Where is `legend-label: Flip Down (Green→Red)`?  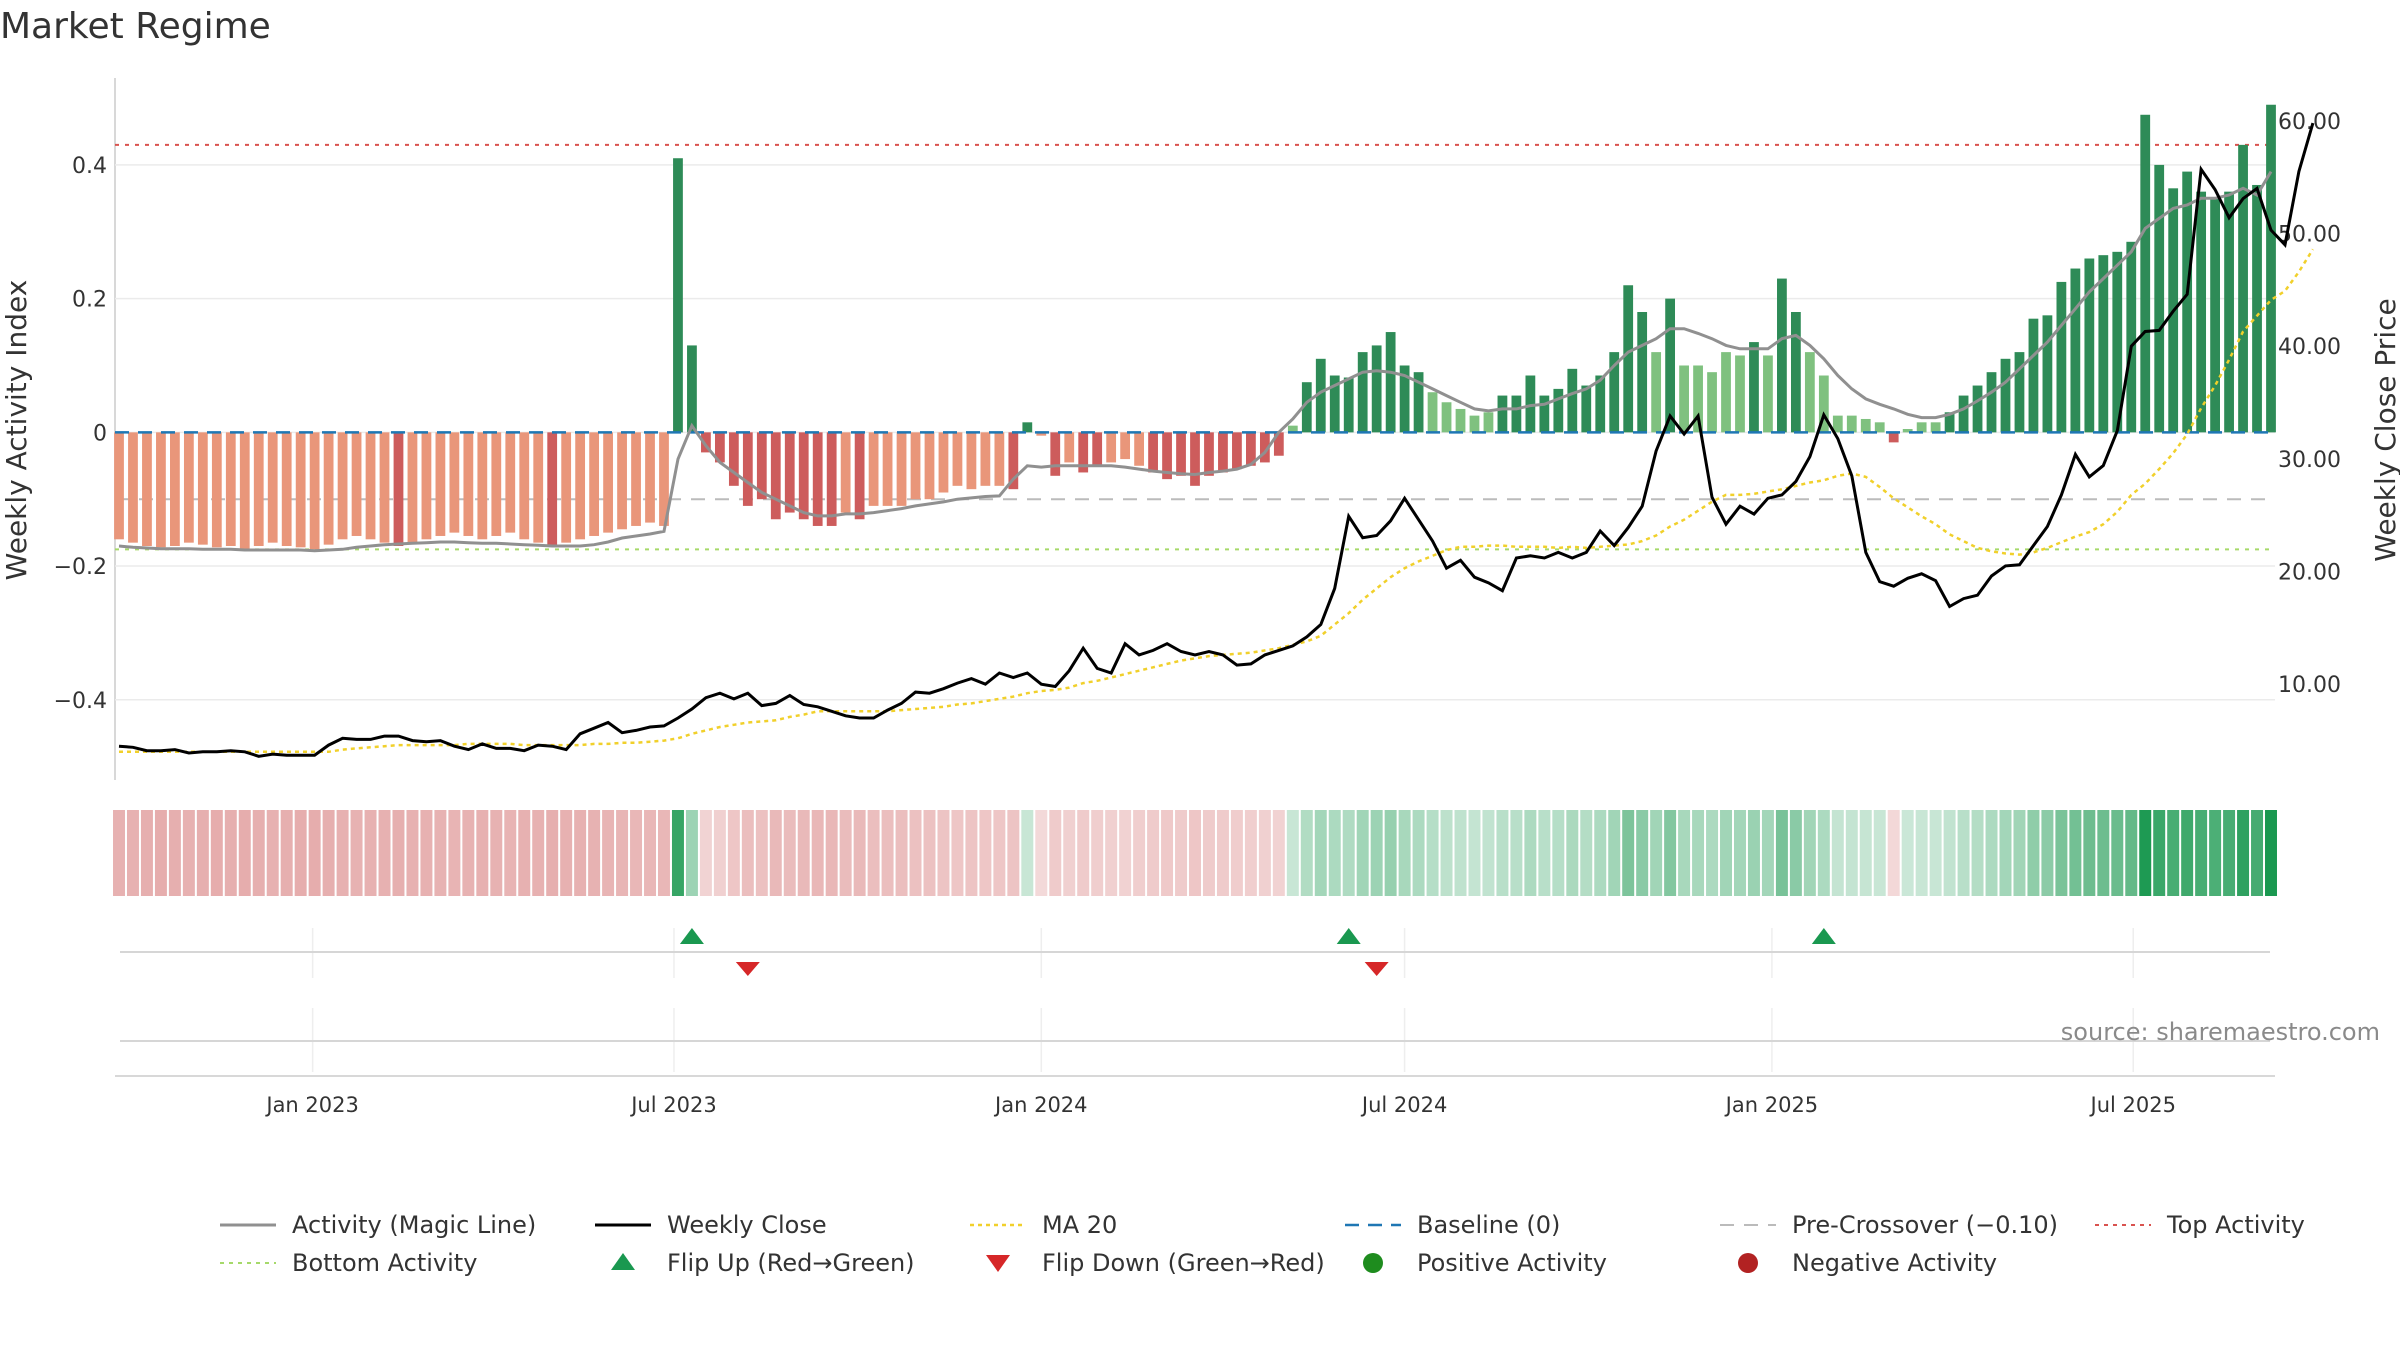
legend-label: Flip Down (Green→Red) is located at coordinates (1183, 1263).